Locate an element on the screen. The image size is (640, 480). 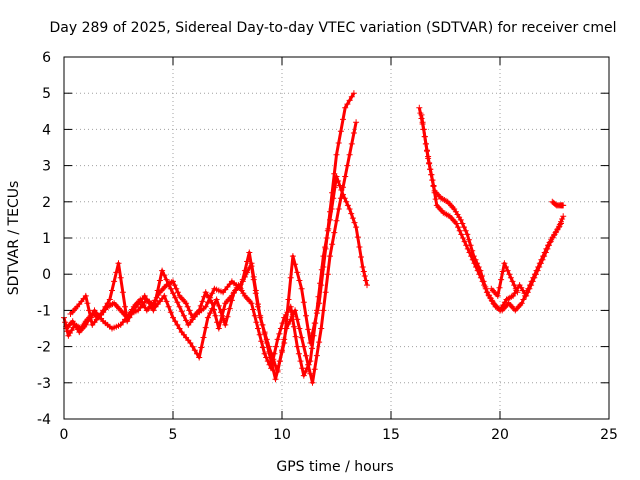
y-tick-label: 4 is located at coordinates (46, 130).